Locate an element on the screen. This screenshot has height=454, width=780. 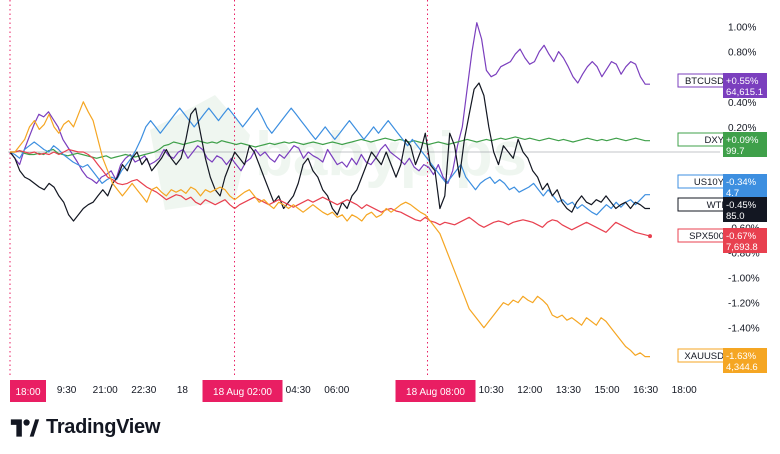
price-label-name: SPX500 is located at coordinates (706, 236).